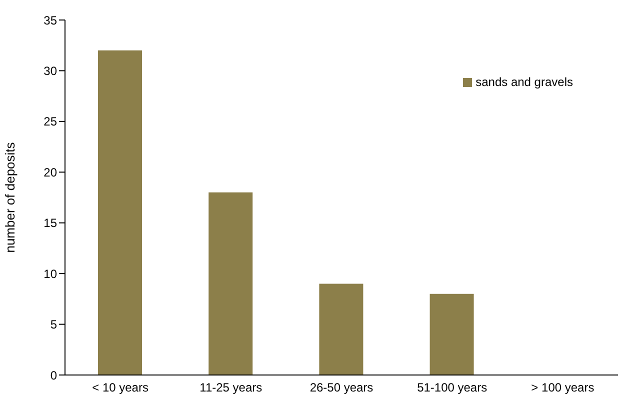 The height and width of the screenshot is (415, 623). Describe the element at coordinates (51, 121) in the screenshot. I see `y-tick-label: 25` at that location.